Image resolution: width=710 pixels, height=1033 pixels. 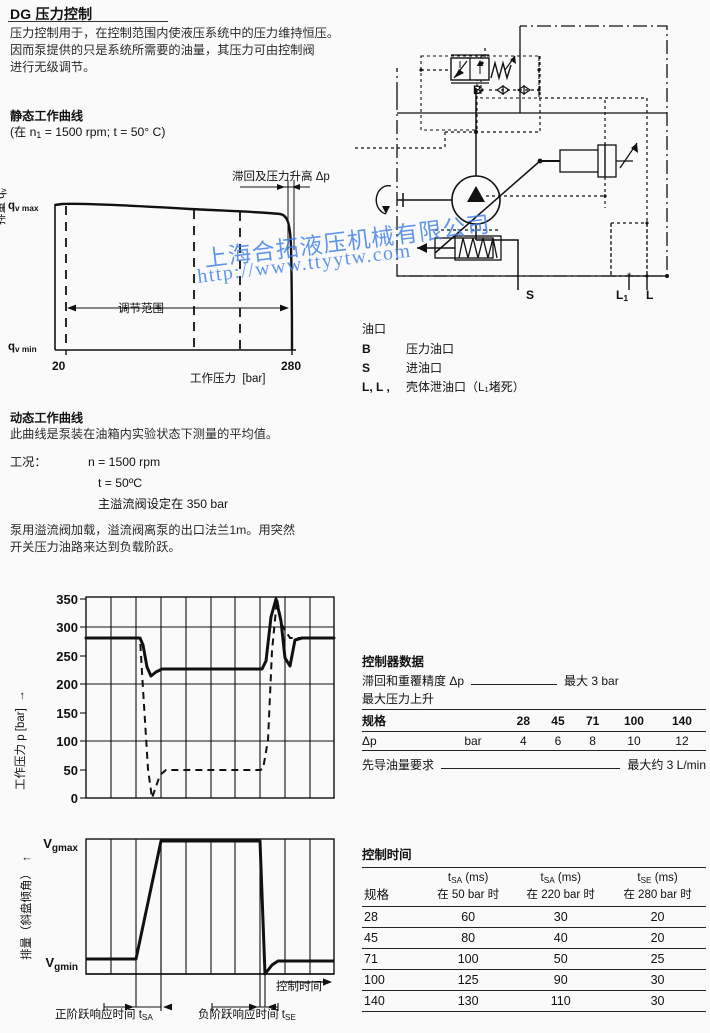 I want to click on port-legend-heading: 油口, so click(x=374, y=329).